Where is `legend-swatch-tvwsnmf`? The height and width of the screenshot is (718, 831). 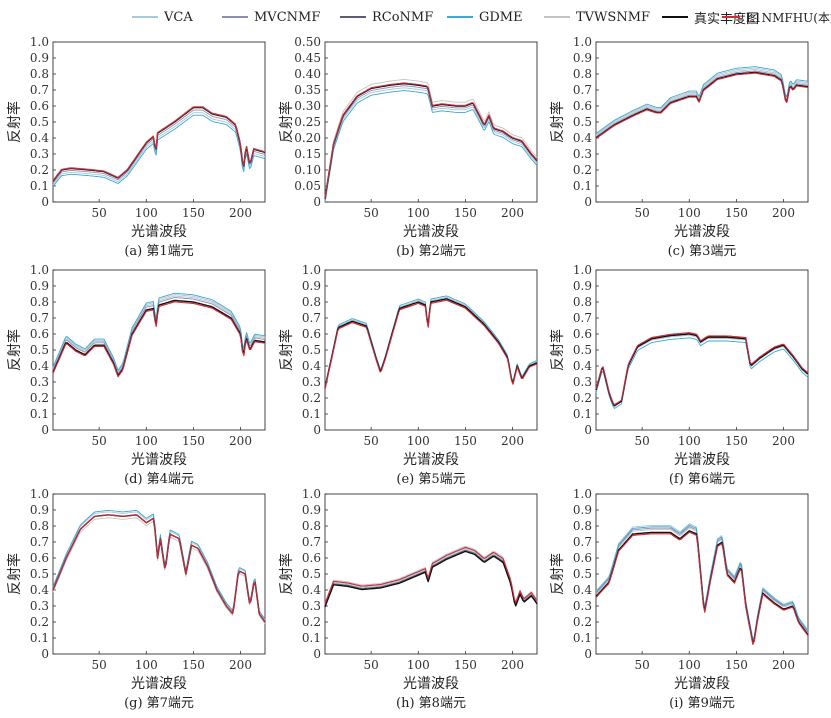
legend-swatch-tvwsnmf is located at coordinates (557, 17).